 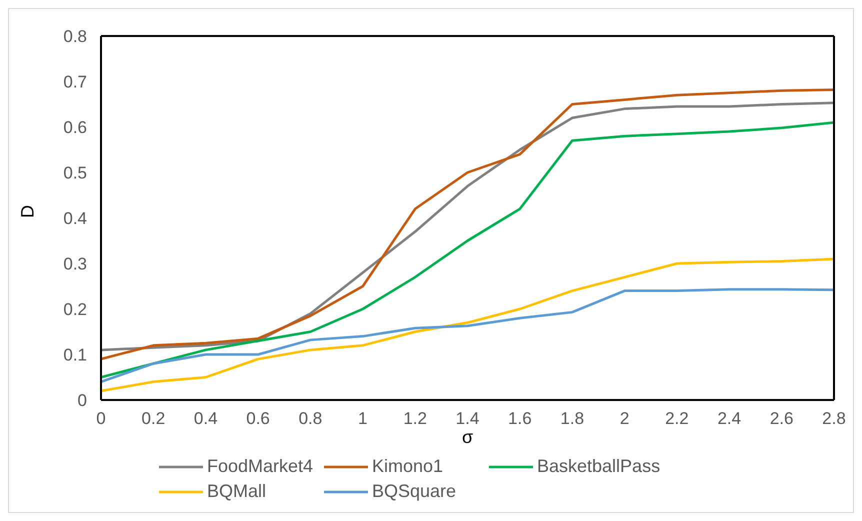 I want to click on x-tick-label: 0.2, so click(x=154, y=418).